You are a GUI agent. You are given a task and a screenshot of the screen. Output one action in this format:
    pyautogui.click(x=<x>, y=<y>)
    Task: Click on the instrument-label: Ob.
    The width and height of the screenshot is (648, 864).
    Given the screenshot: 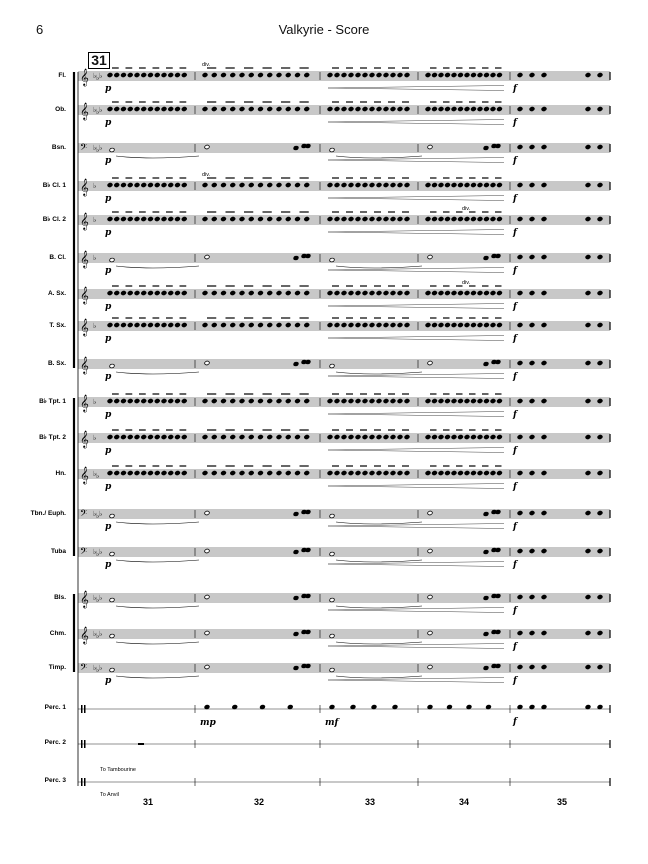 What is the action you would take?
    pyautogui.click(x=60, y=109)
    